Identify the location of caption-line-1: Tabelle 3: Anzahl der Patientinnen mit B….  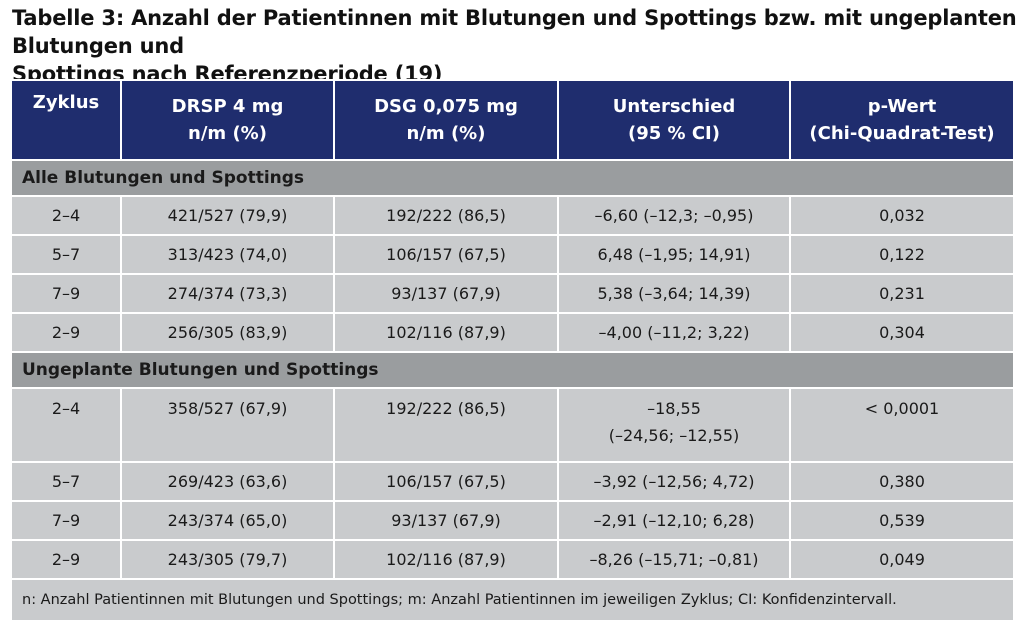
(514, 32).